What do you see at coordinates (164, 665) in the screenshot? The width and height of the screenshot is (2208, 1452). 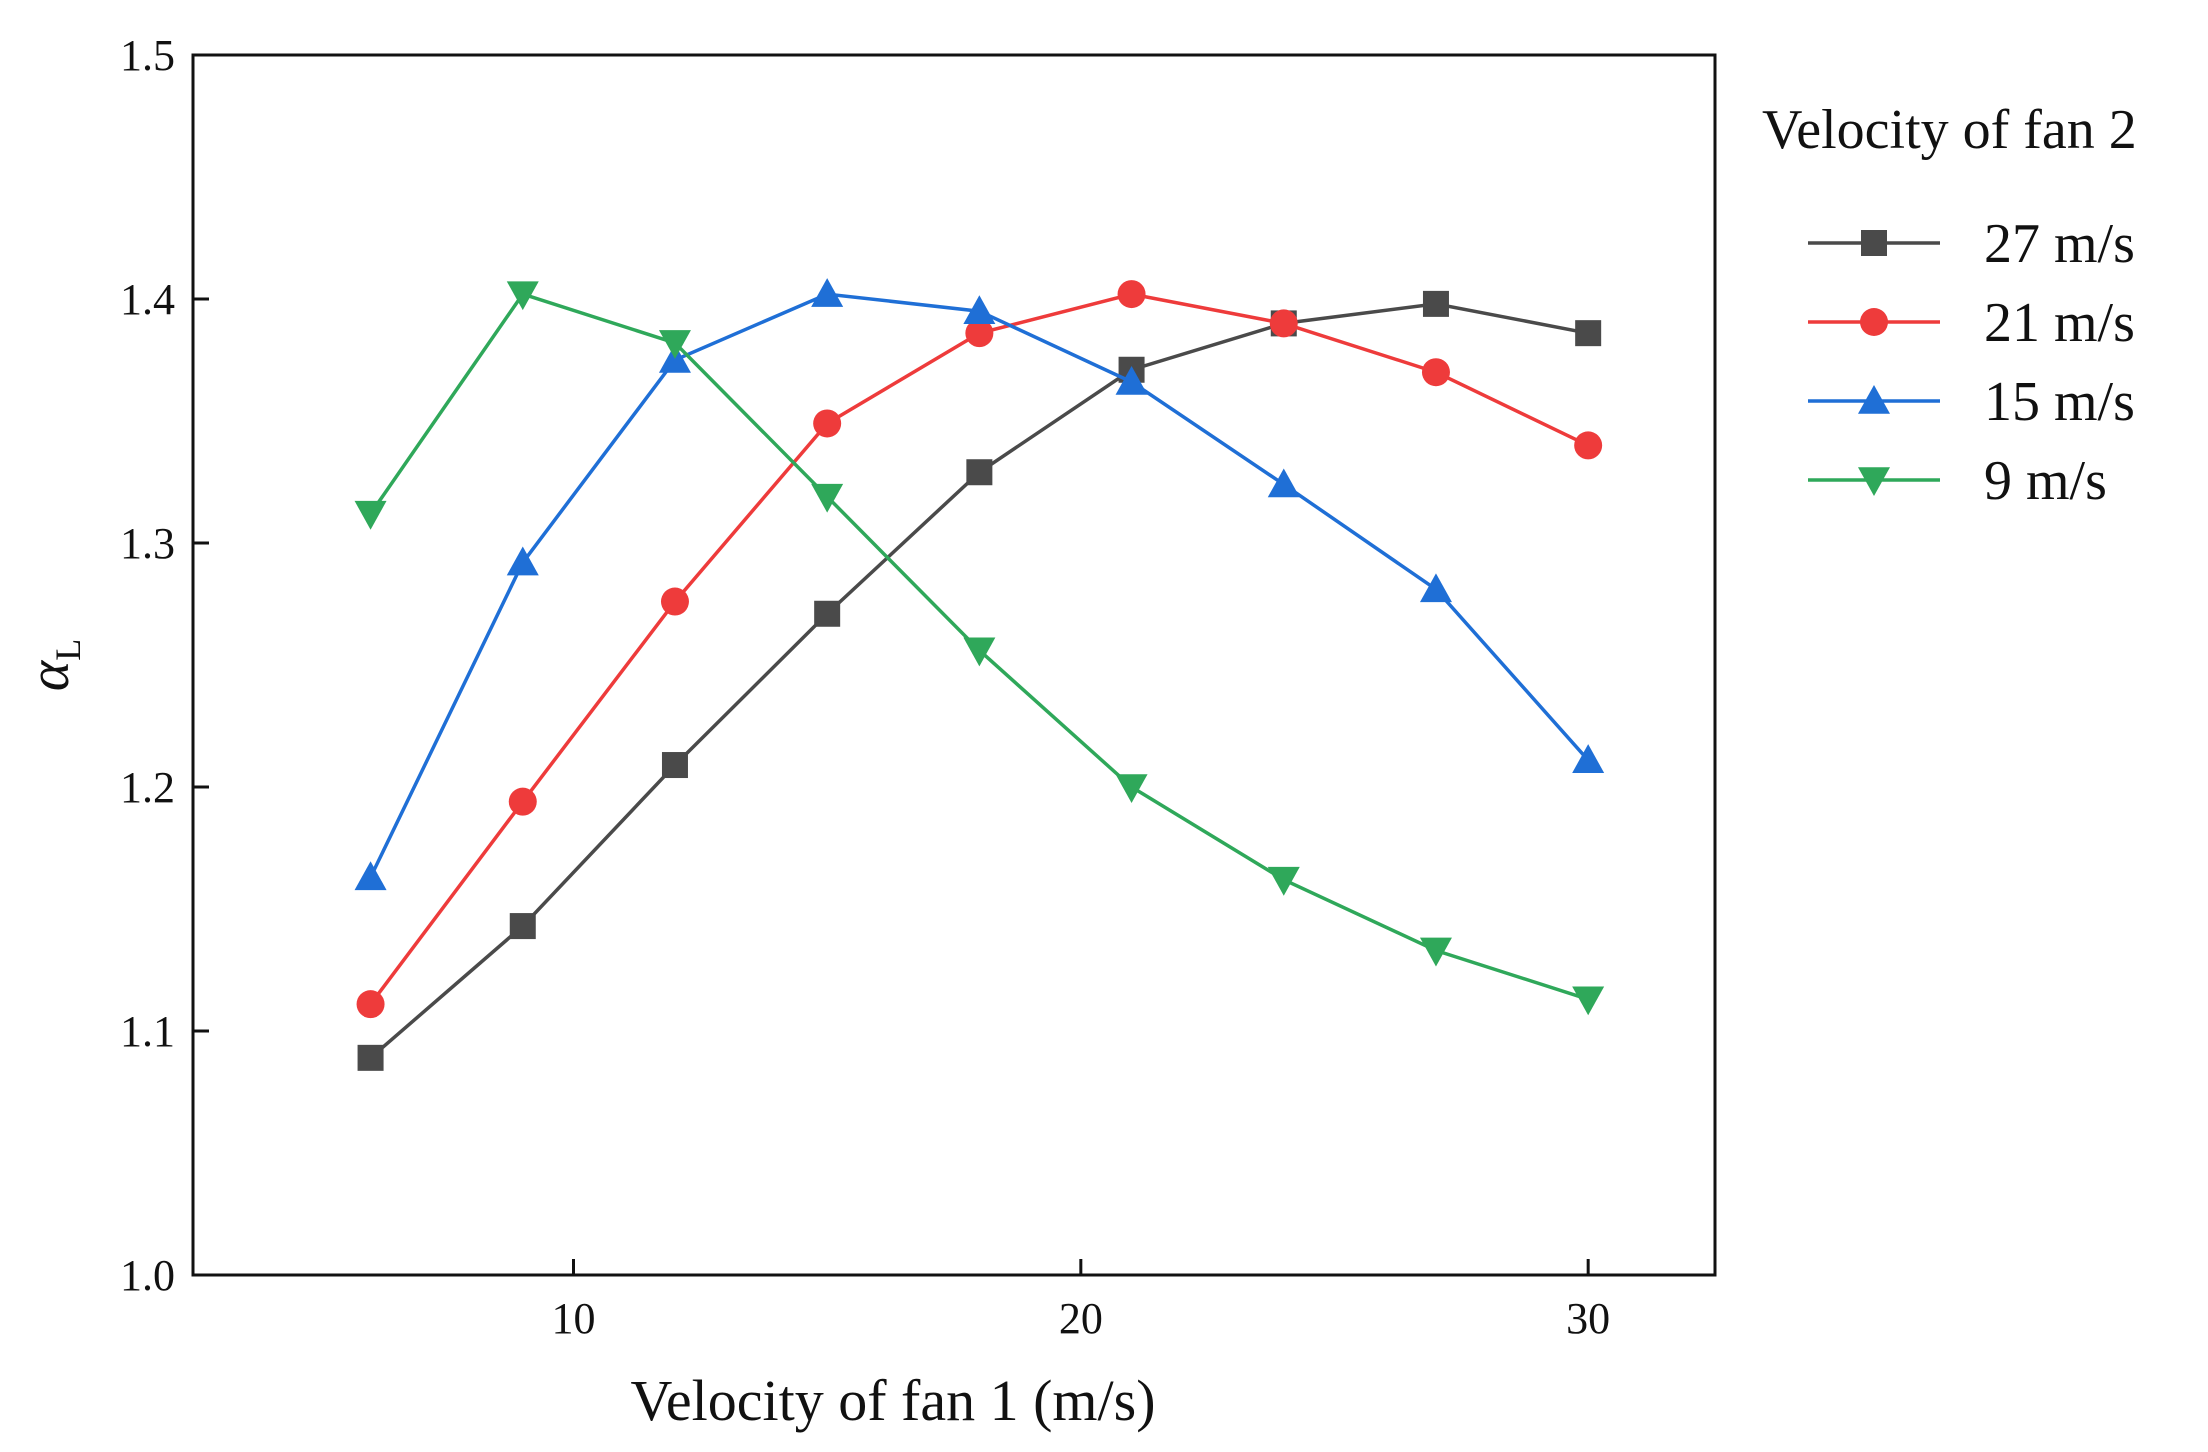 I see `y-axis-ticks: 1.0 1.1 1.2 1.3 1.4 1.5` at bounding box center [164, 665].